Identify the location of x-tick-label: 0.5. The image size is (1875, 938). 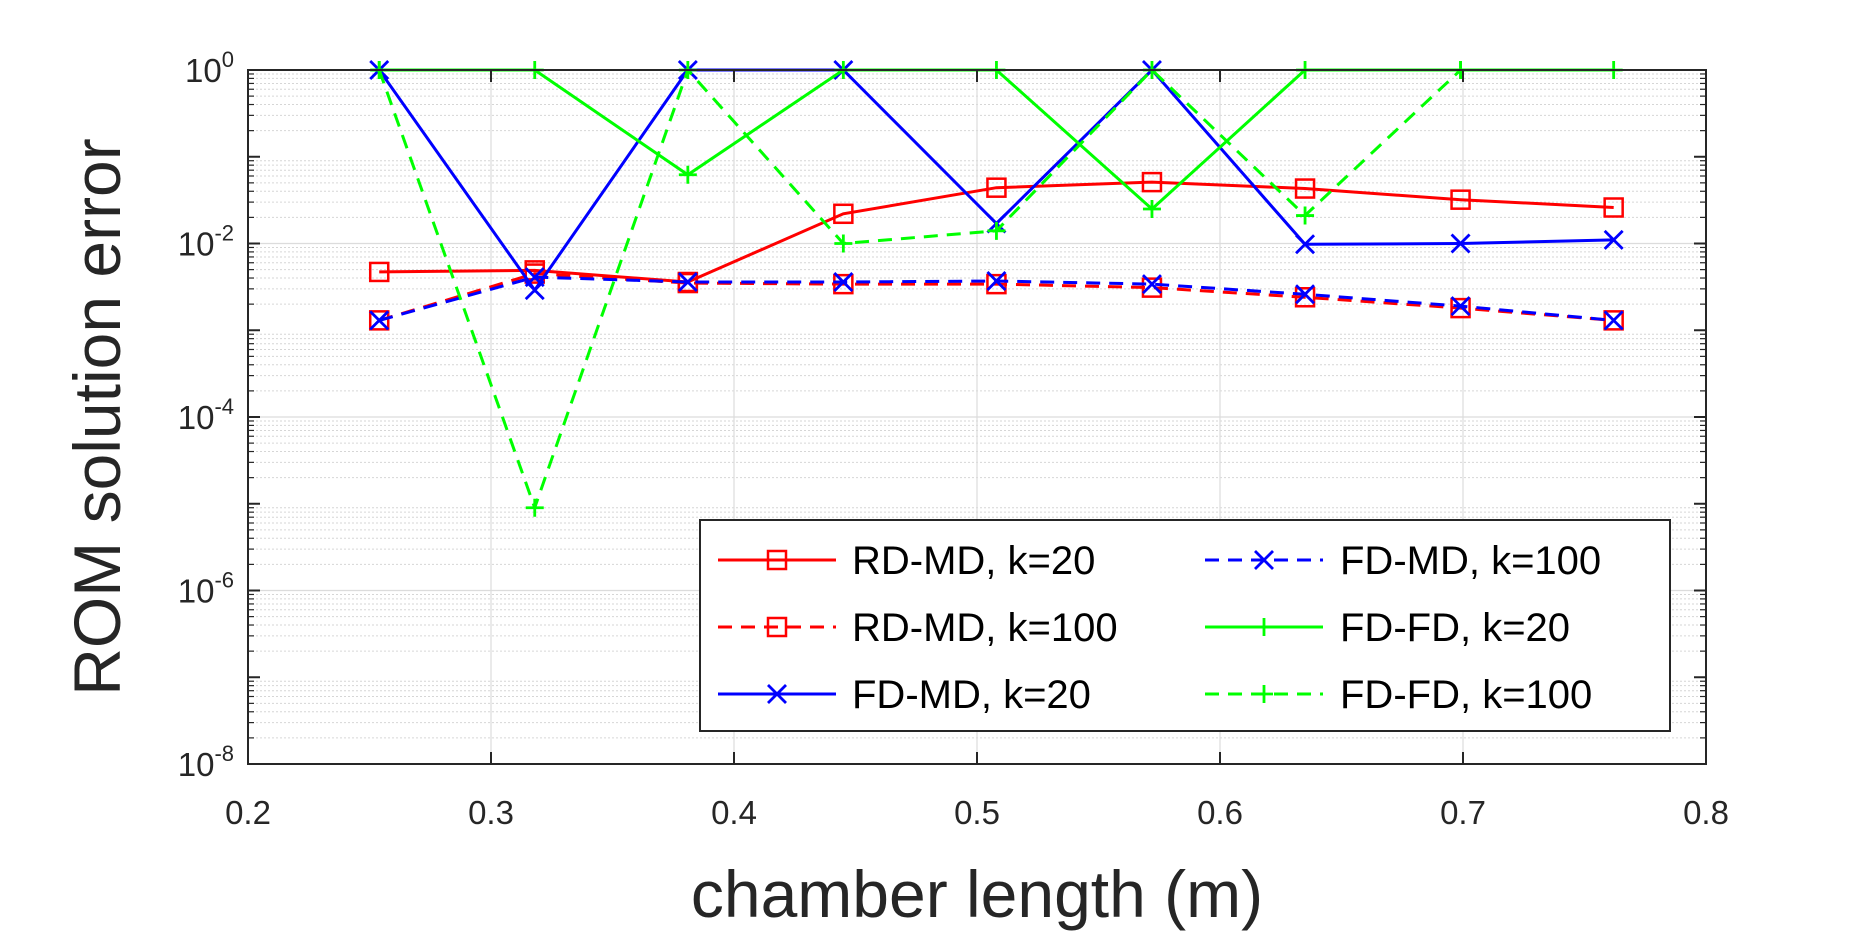
(977, 812).